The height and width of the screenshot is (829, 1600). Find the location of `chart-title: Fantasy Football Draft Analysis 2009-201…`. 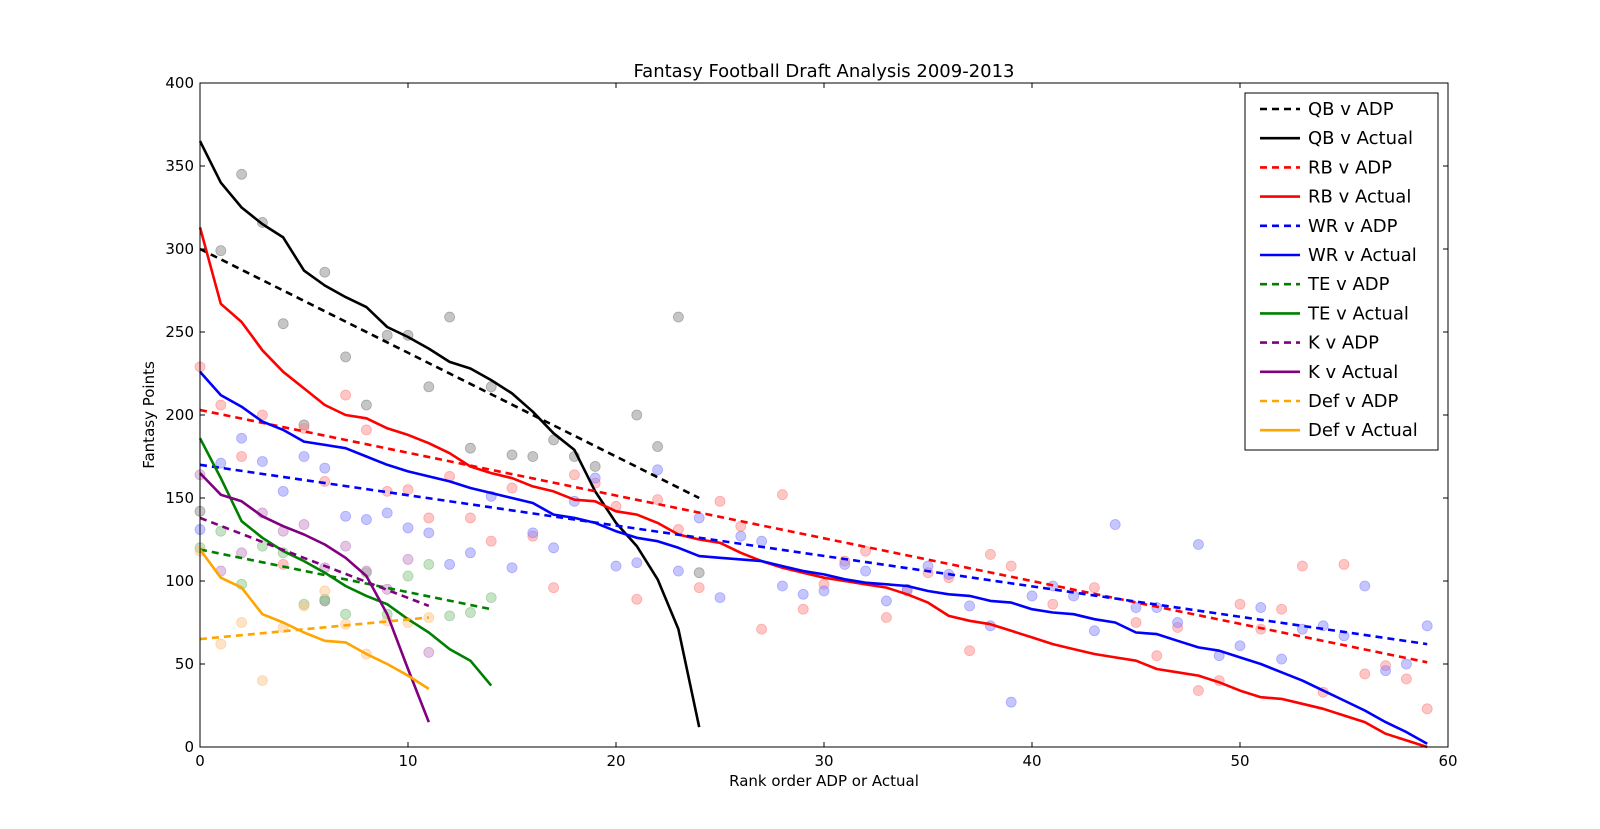

chart-title: Fantasy Football Draft Analysis 2009-201… is located at coordinates (823, 71).